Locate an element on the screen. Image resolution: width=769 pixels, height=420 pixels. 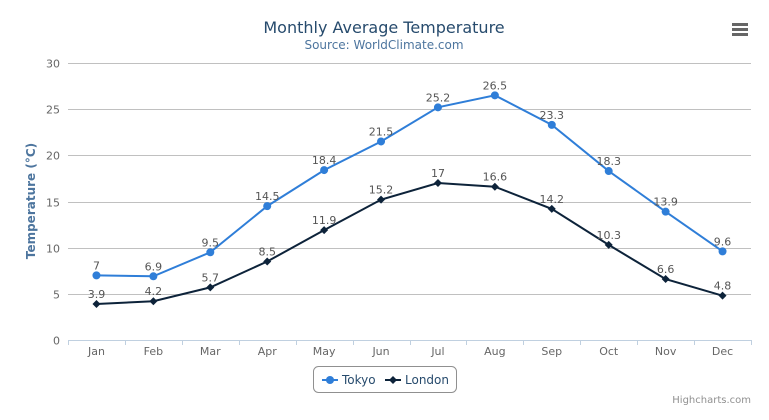
diamond-marker-icon is located at coordinates (393, 380).